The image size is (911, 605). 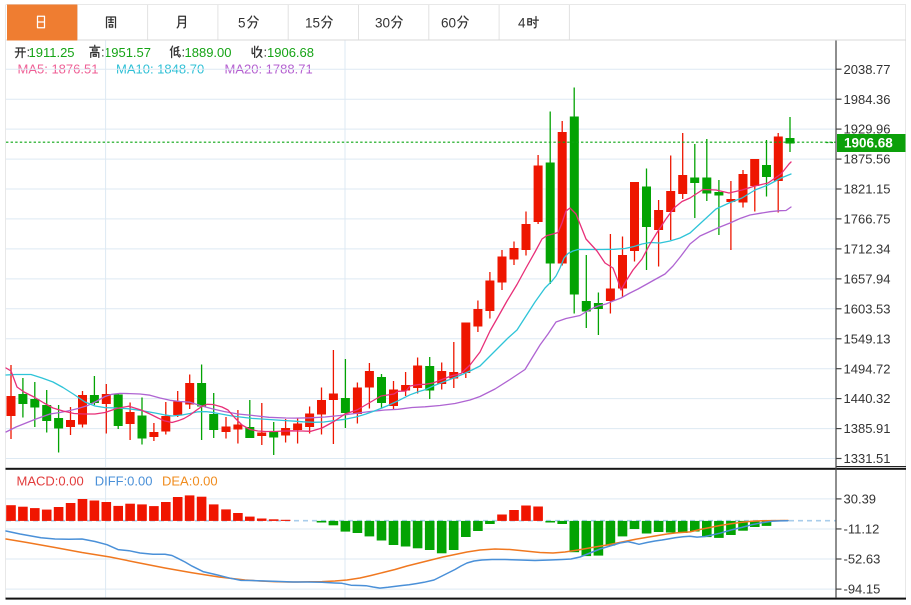 What do you see at coordinates (124, 481) in the screenshot?
I see `svg-text: DIFF:0.00` at bounding box center [124, 481].